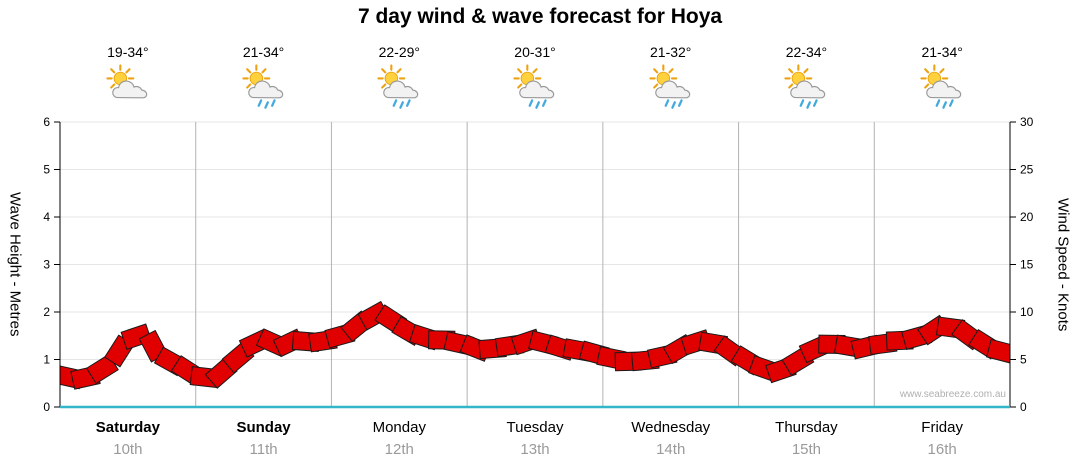  I want to click on temp-range-label: 19-34°, so click(128, 52).